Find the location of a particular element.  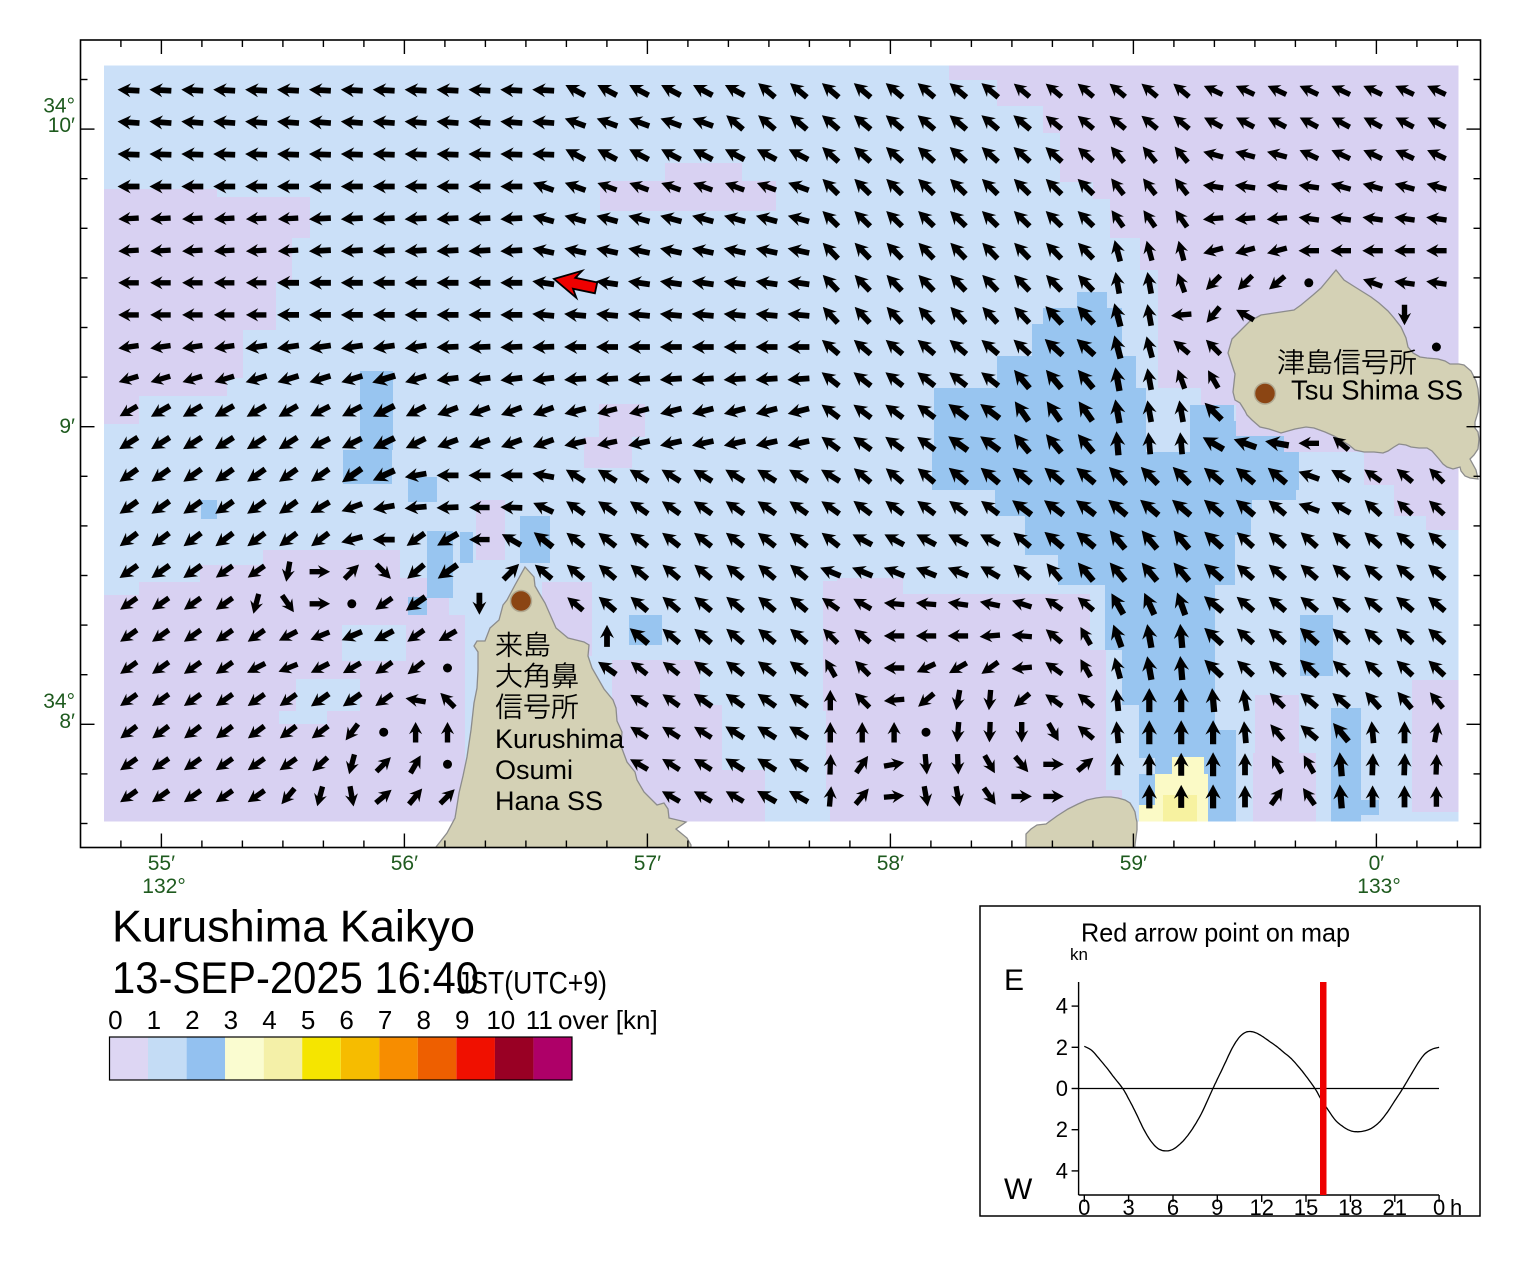

svg-text: 57′ is located at coordinates (647, 863).